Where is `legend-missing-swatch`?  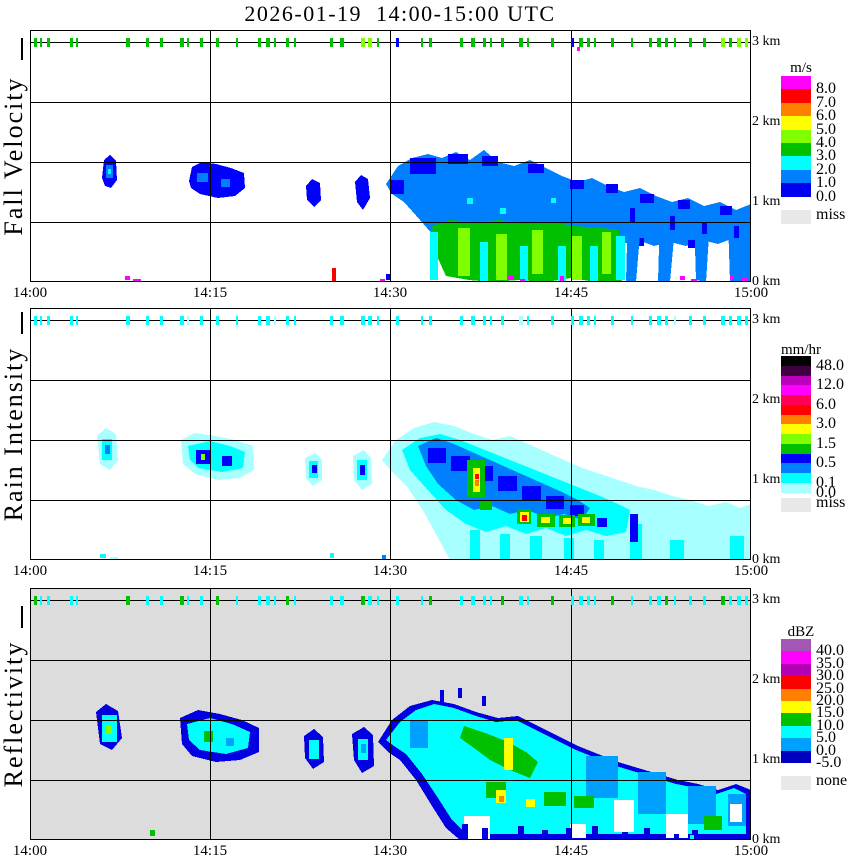 legend-missing-swatch is located at coordinates (796, 217).